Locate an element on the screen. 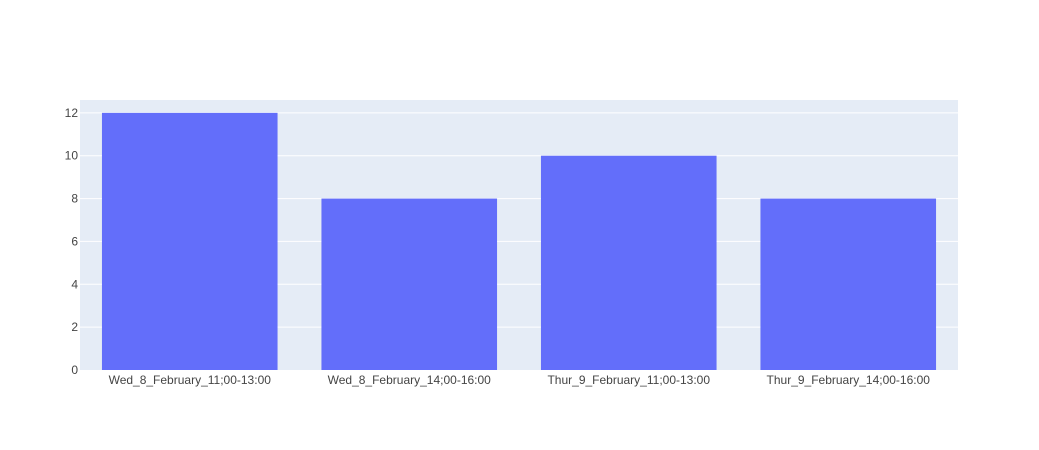 Image resolution: width=1039 pixels, height=450 pixels. y-tick-label: 6 is located at coordinates (74, 241).